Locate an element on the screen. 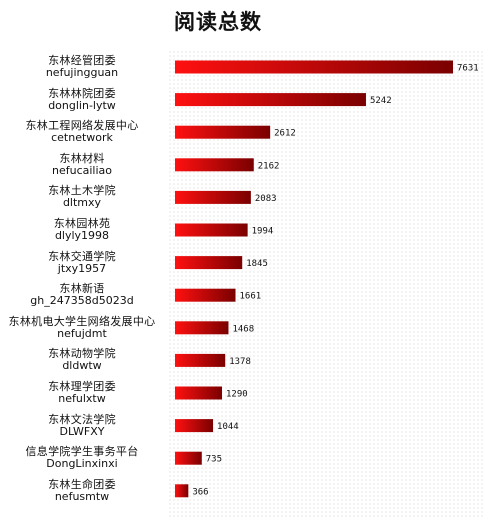  category-label: 东林生命团委 nefusmtw is located at coordinates (82, 490).